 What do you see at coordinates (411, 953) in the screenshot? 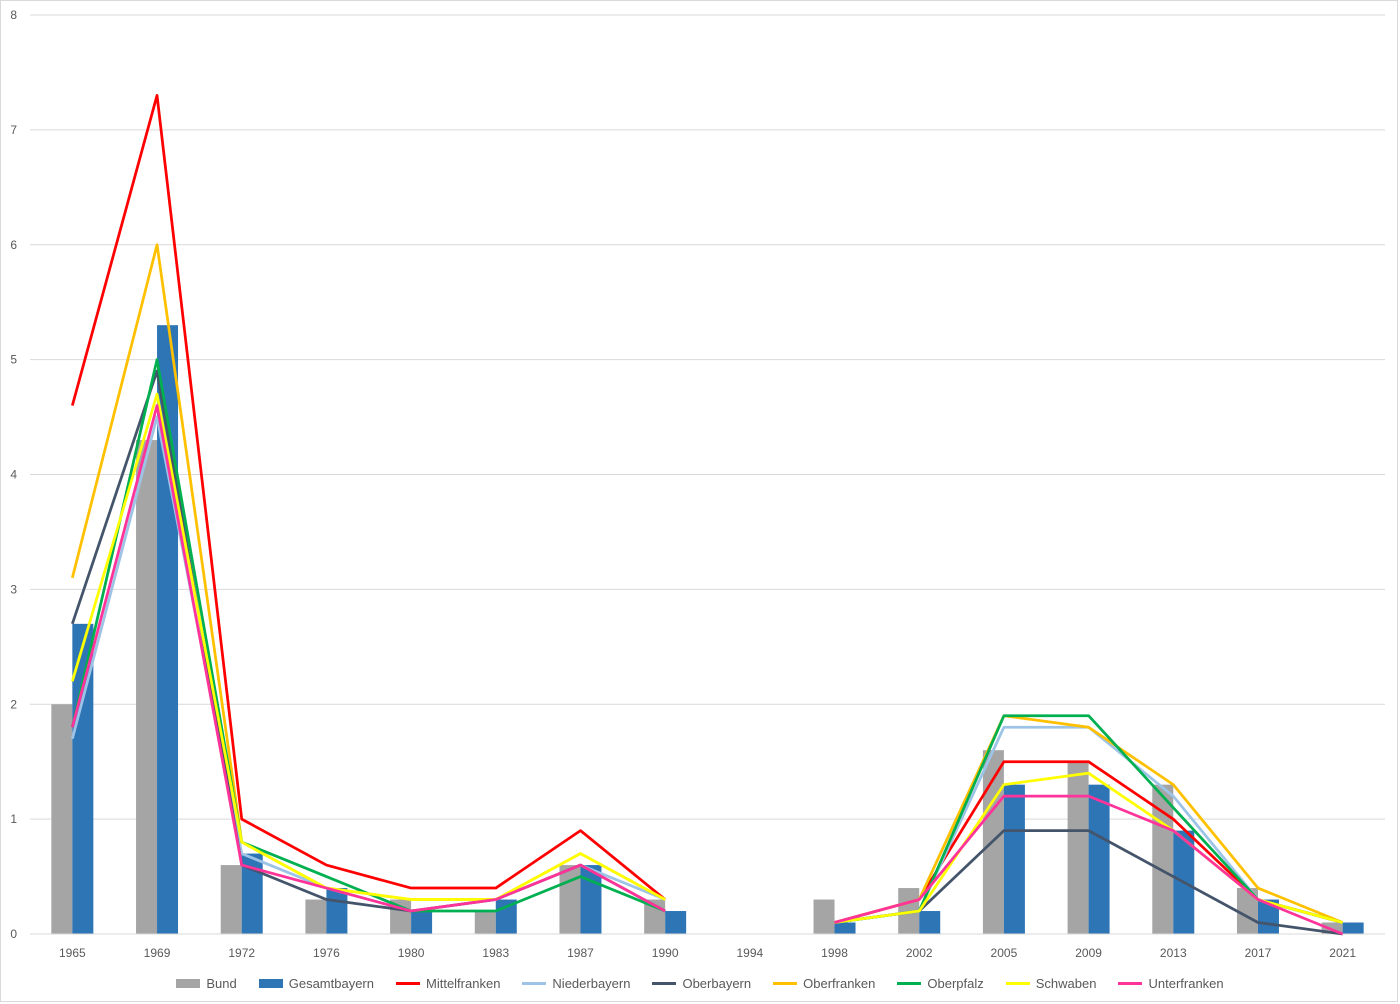
I see `x-tick-label: 1980` at bounding box center [411, 953].